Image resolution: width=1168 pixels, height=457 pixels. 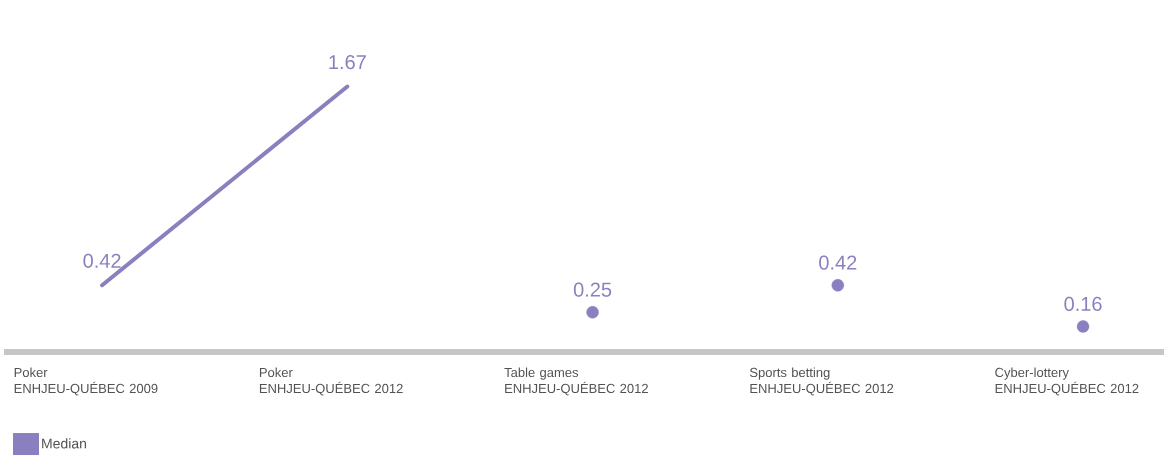 What do you see at coordinates (86, 381) in the screenshot?
I see `x-tick-label: Poker ENHJEU-QUÉBEC 2009` at bounding box center [86, 381].